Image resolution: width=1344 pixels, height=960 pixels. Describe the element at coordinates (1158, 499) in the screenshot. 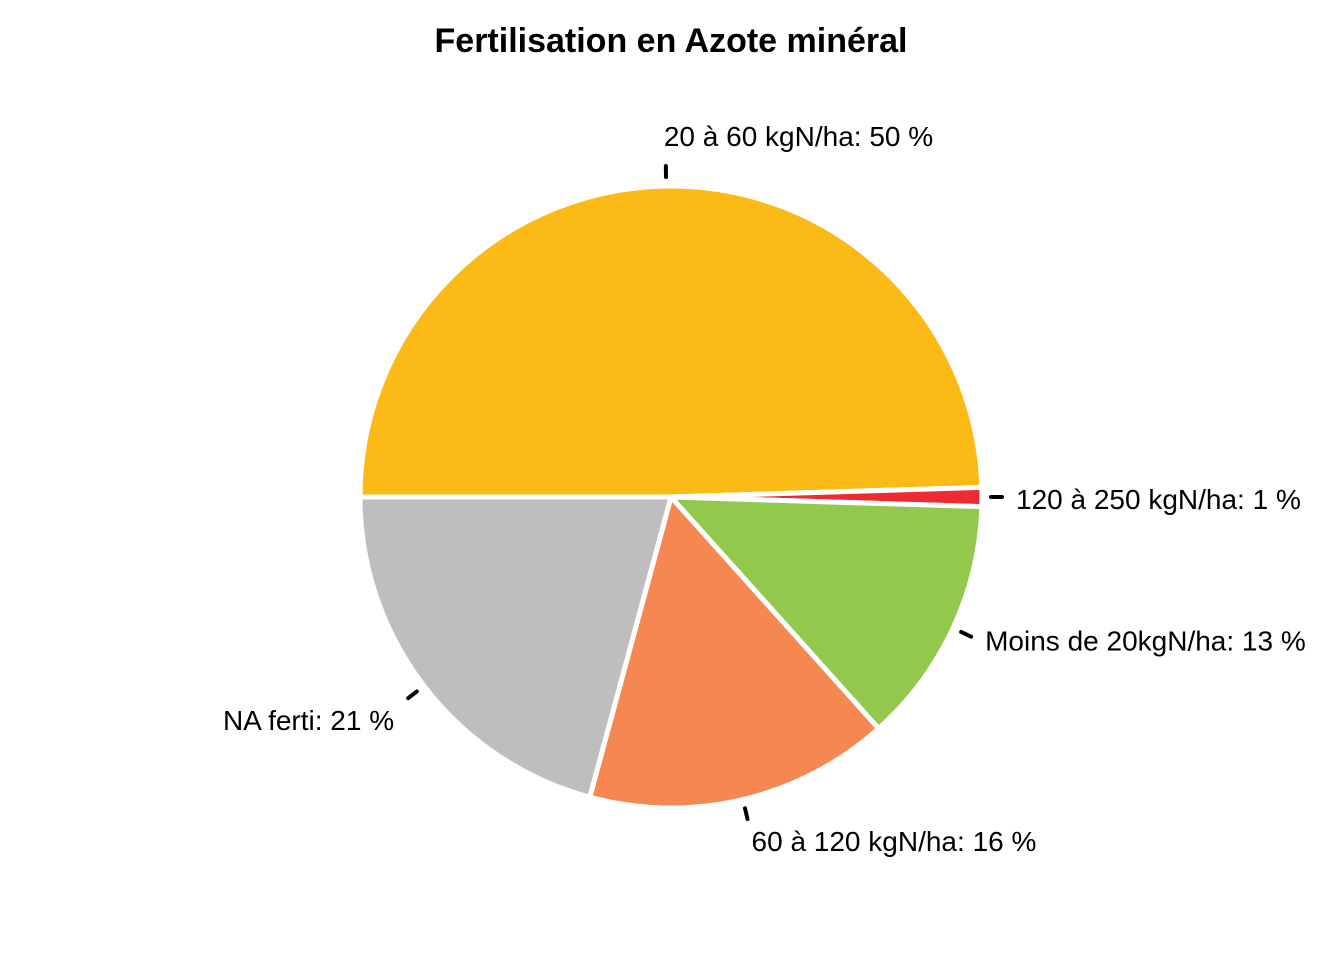

I see `slice-label: 120 à 250 kgN/ha: 1 %` at that location.